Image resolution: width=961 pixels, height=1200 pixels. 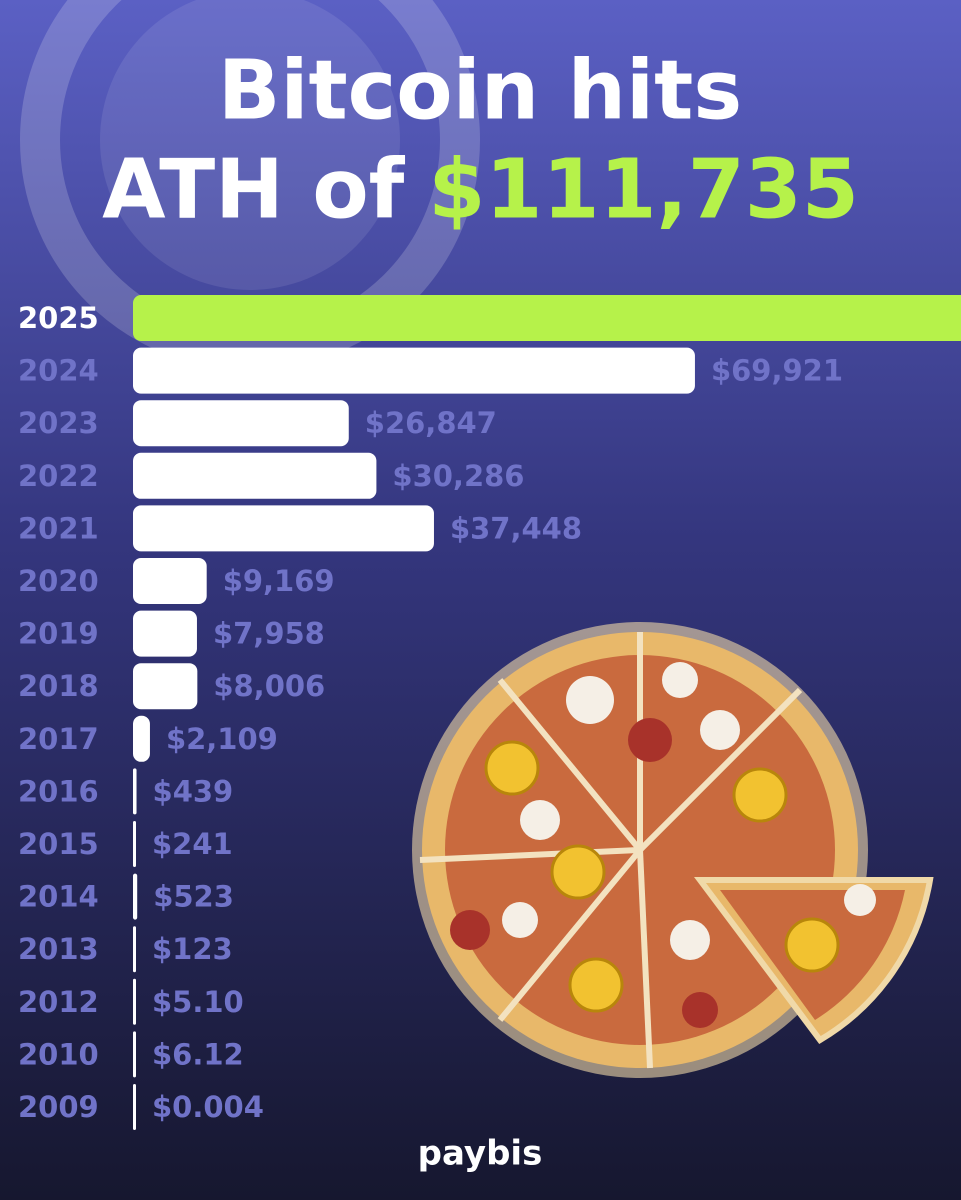 I want to click on value-label: $5.10, so click(x=198, y=1002).